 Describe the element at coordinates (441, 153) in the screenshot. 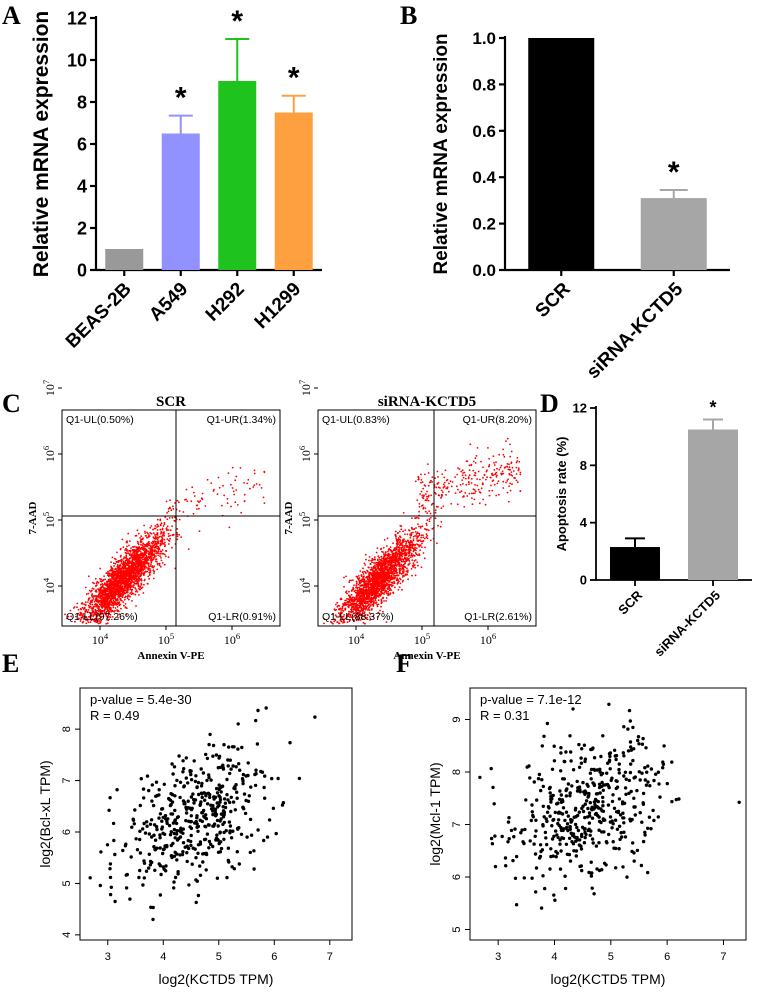

I see `y-axis-label: Relative mRNA expression` at that location.